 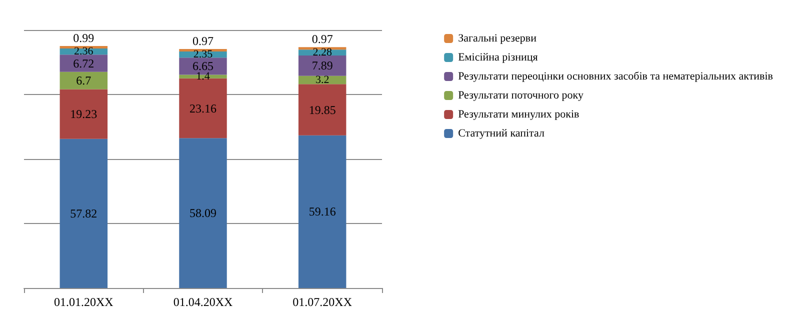 I want to click on data-label: 58.09, so click(x=203, y=213).